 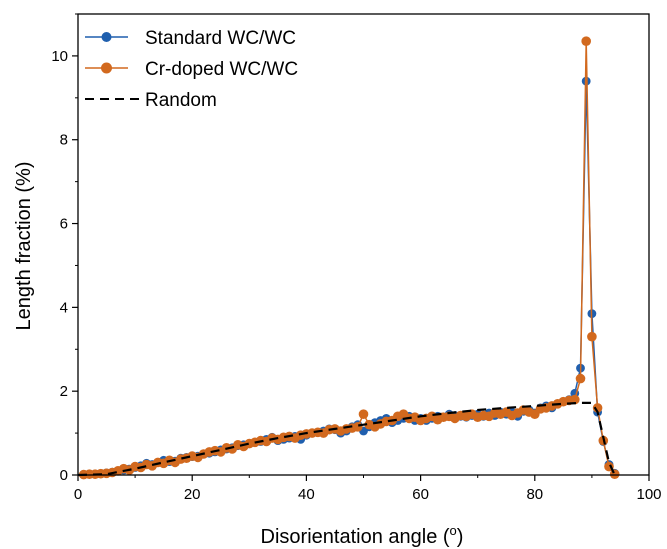 What do you see at coordinates (420, 494) in the screenshot?
I see `x-tick-label-3: 60` at bounding box center [420, 494].